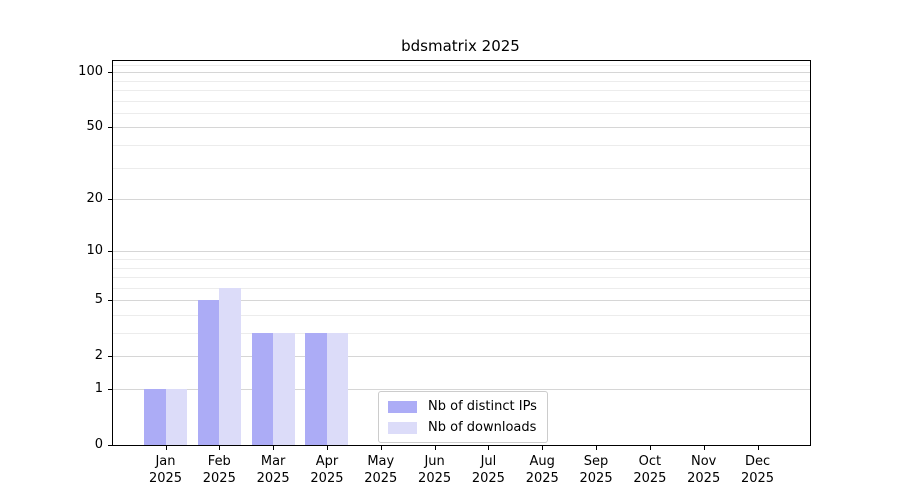 The height and width of the screenshot is (500, 900). I want to click on bar-downloads-feb, so click(230, 366).